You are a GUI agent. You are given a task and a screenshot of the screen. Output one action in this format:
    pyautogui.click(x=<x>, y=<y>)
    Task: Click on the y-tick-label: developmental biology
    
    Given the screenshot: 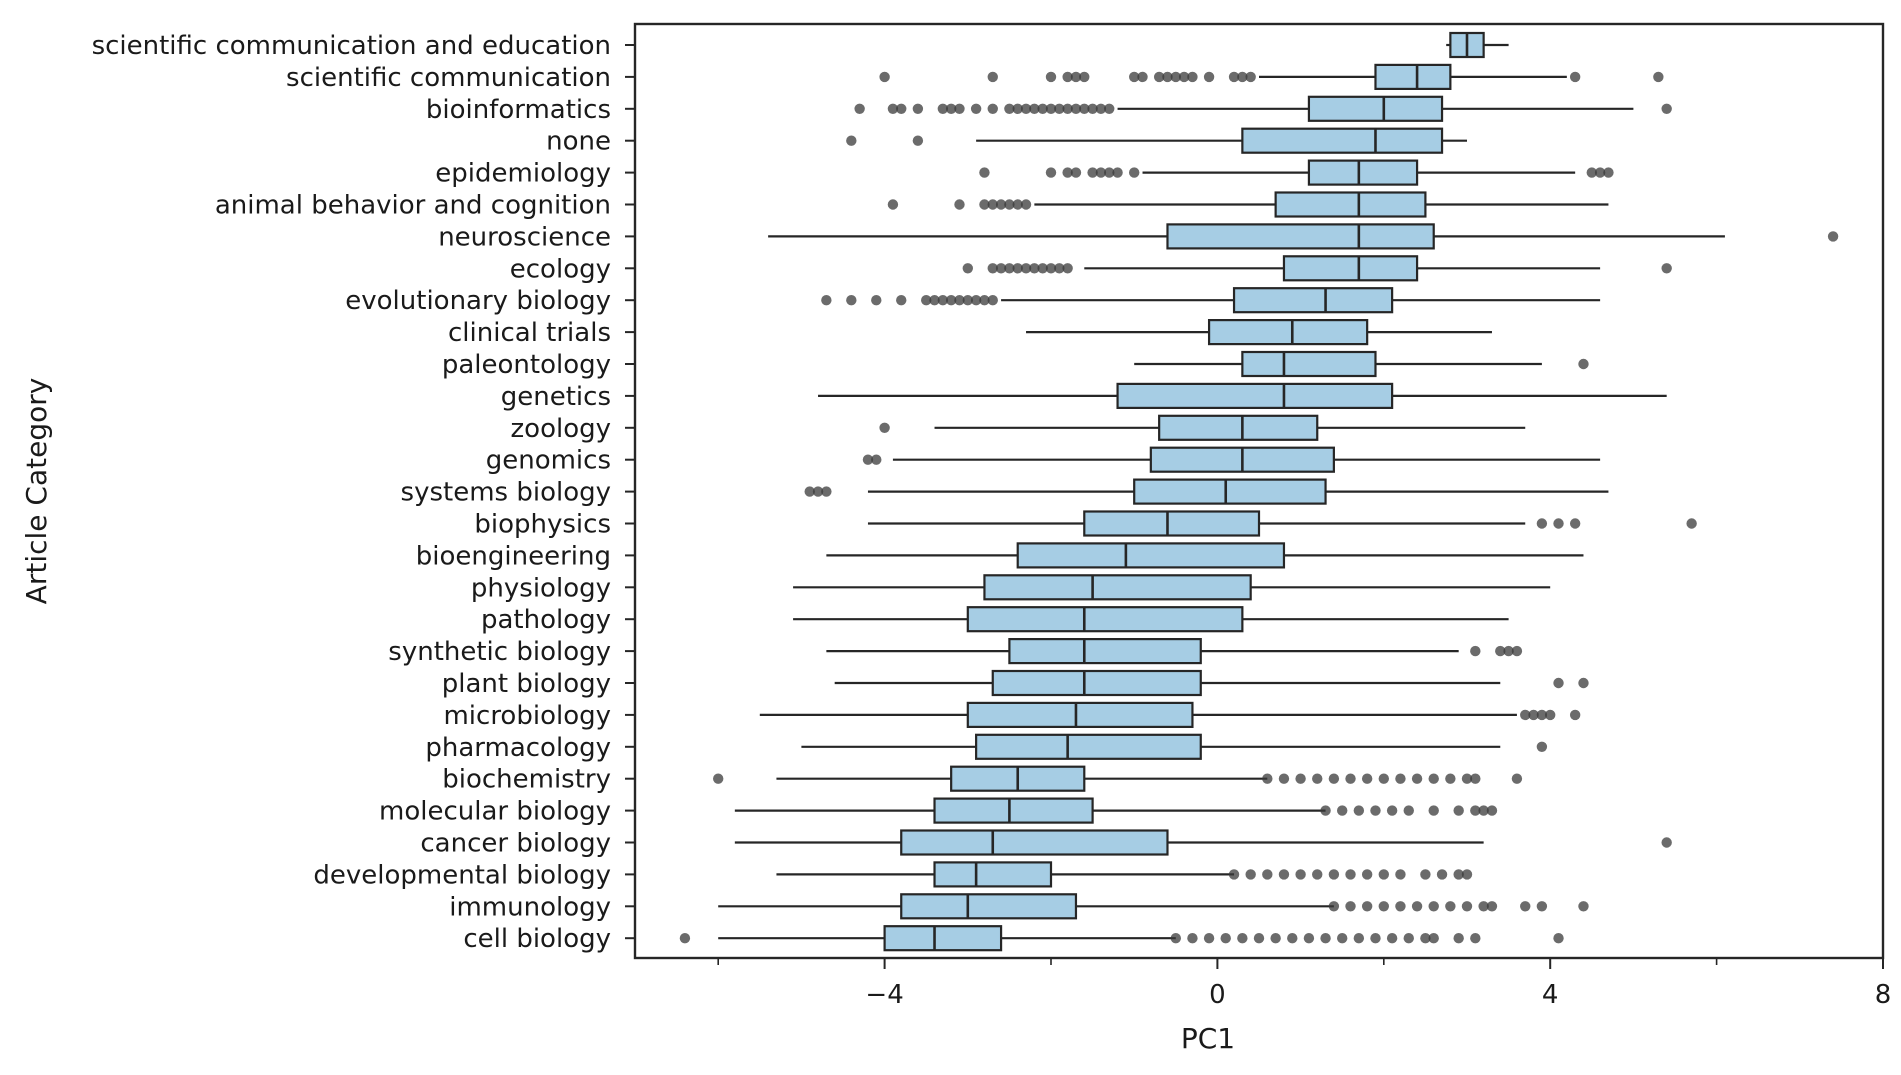 What is the action you would take?
    pyautogui.click(x=462, y=875)
    